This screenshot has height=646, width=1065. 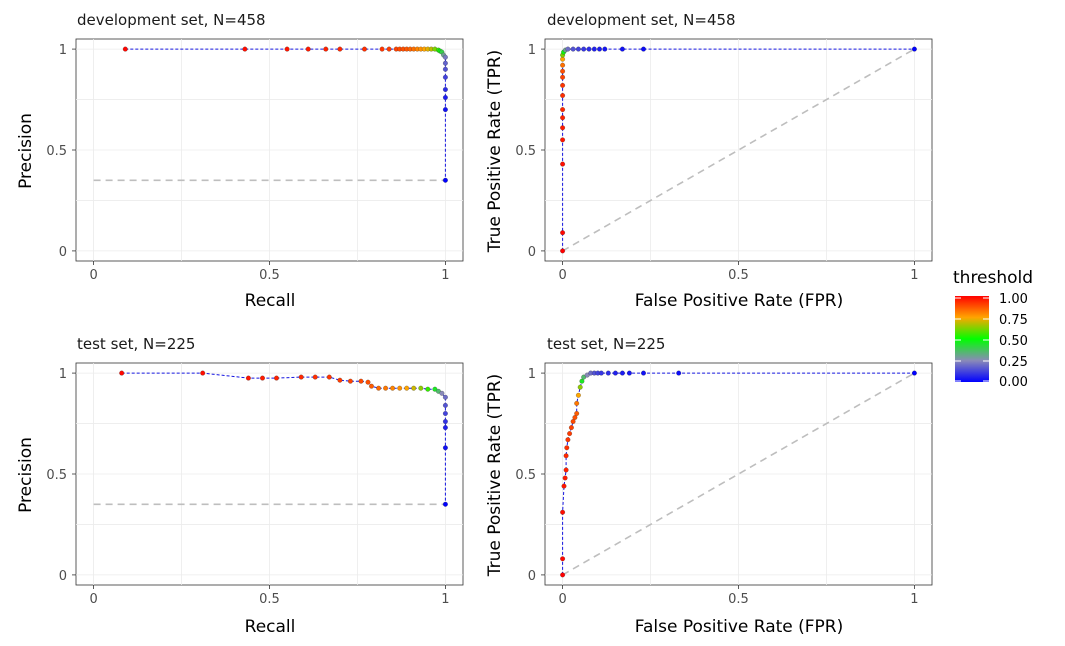 What do you see at coordinates (1013, 382) in the screenshot?
I see `legend-label-0-00: 0.00` at bounding box center [1013, 382].